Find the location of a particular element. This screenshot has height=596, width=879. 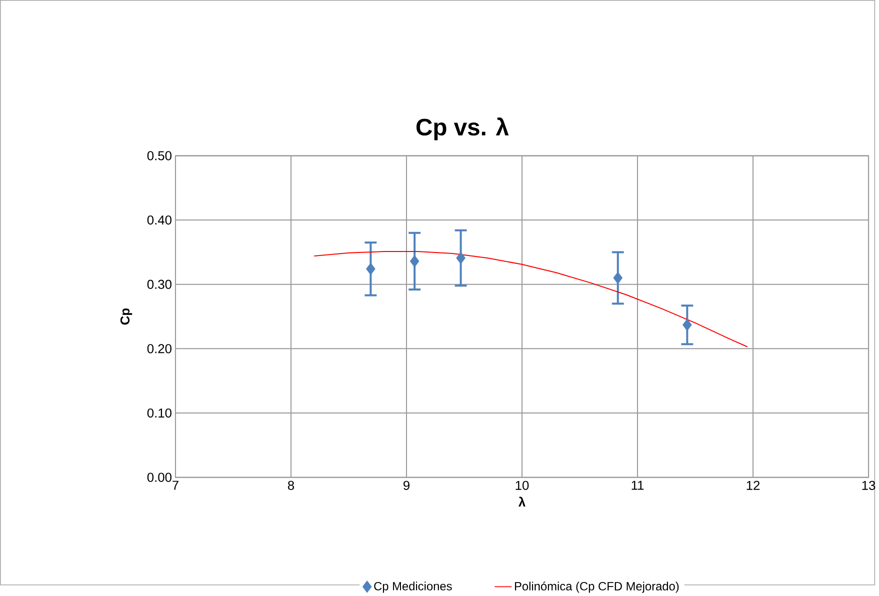

y-axis-title: Cp is located at coordinates (126, 316).